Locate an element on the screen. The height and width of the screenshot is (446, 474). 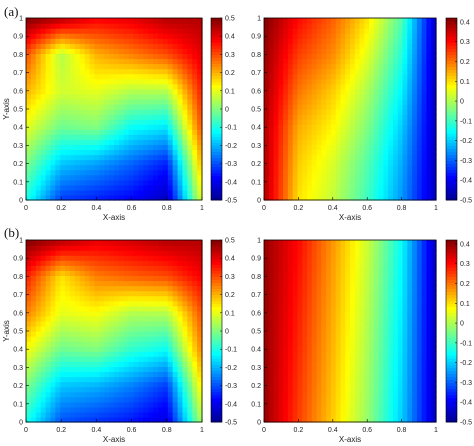
x-tick-label: 0 is located at coordinates (264, 208).